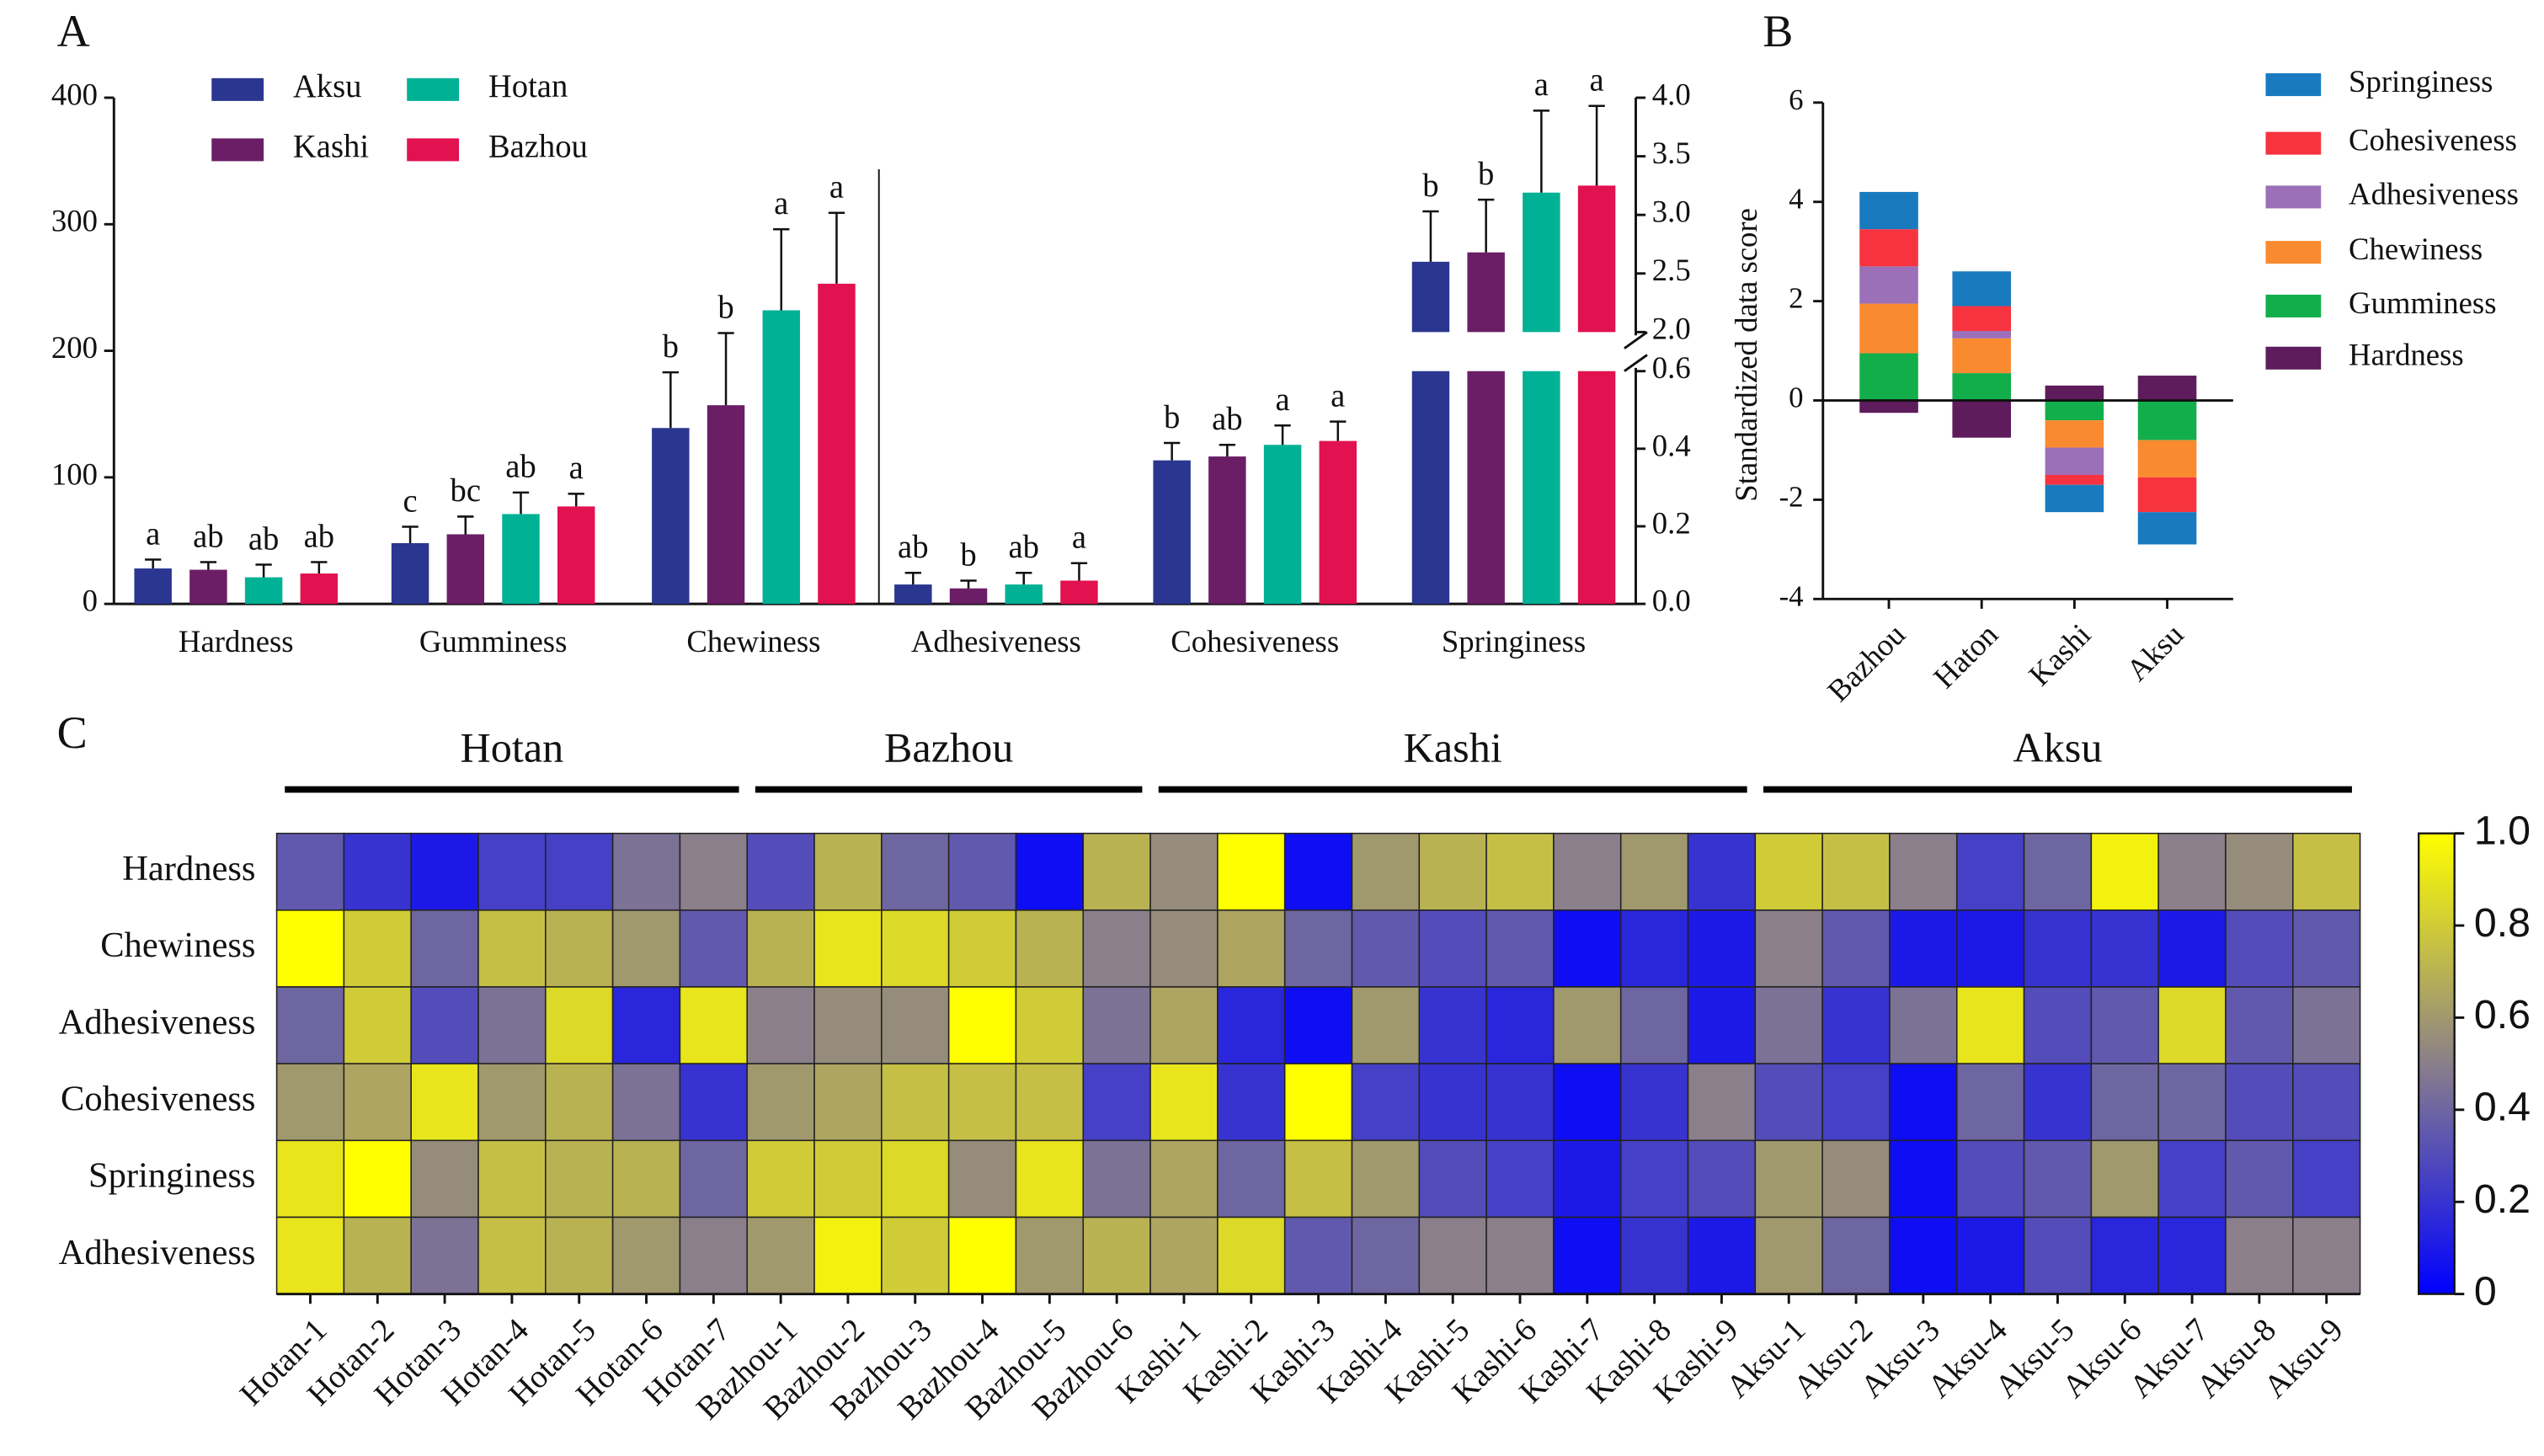 The width and height of the screenshot is (2544, 1456). What do you see at coordinates (331, 147) in the screenshot?
I see `legend-label: Kashi` at bounding box center [331, 147].